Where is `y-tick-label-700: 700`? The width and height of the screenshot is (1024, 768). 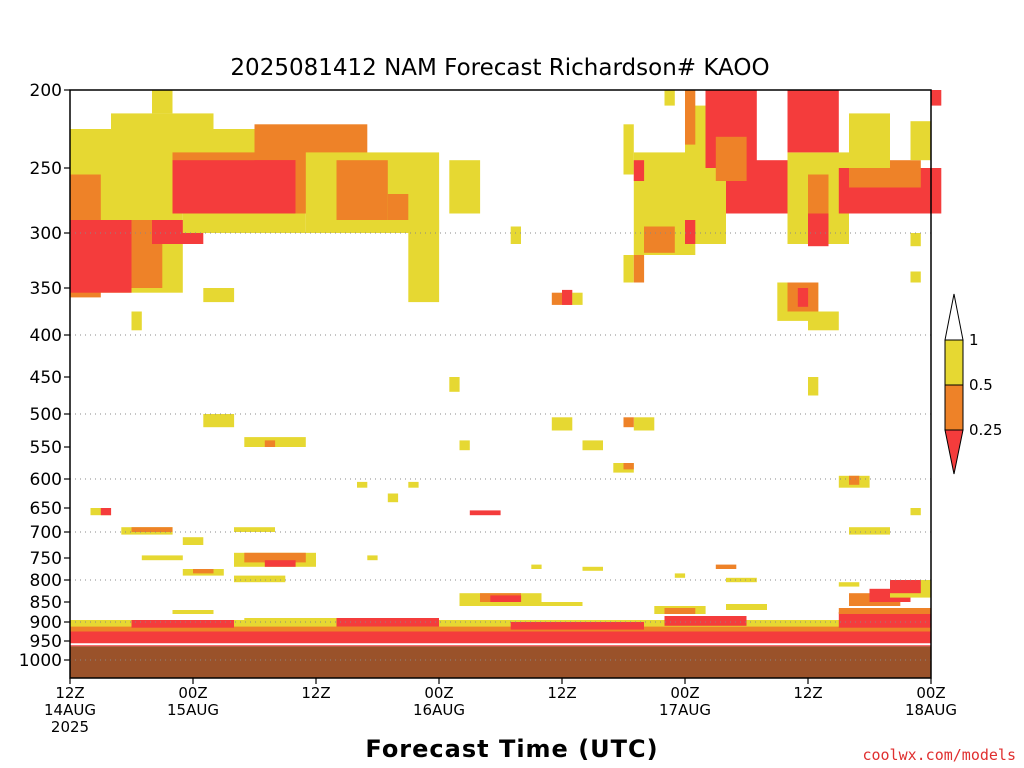 y-tick-label-700: 700 is located at coordinates (46, 533).